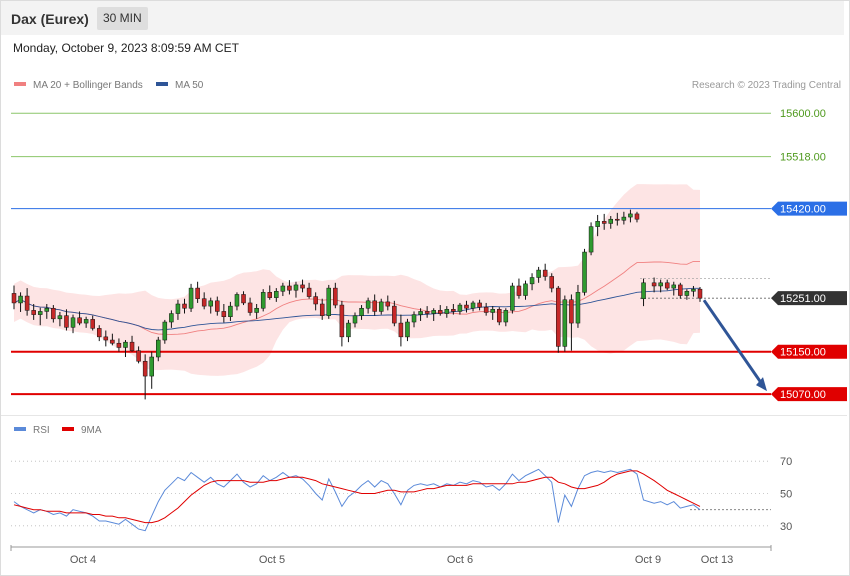  What do you see at coordinates (68, 429) in the screenshot?
I see `legend-9ma-swatch` at bounding box center [68, 429].